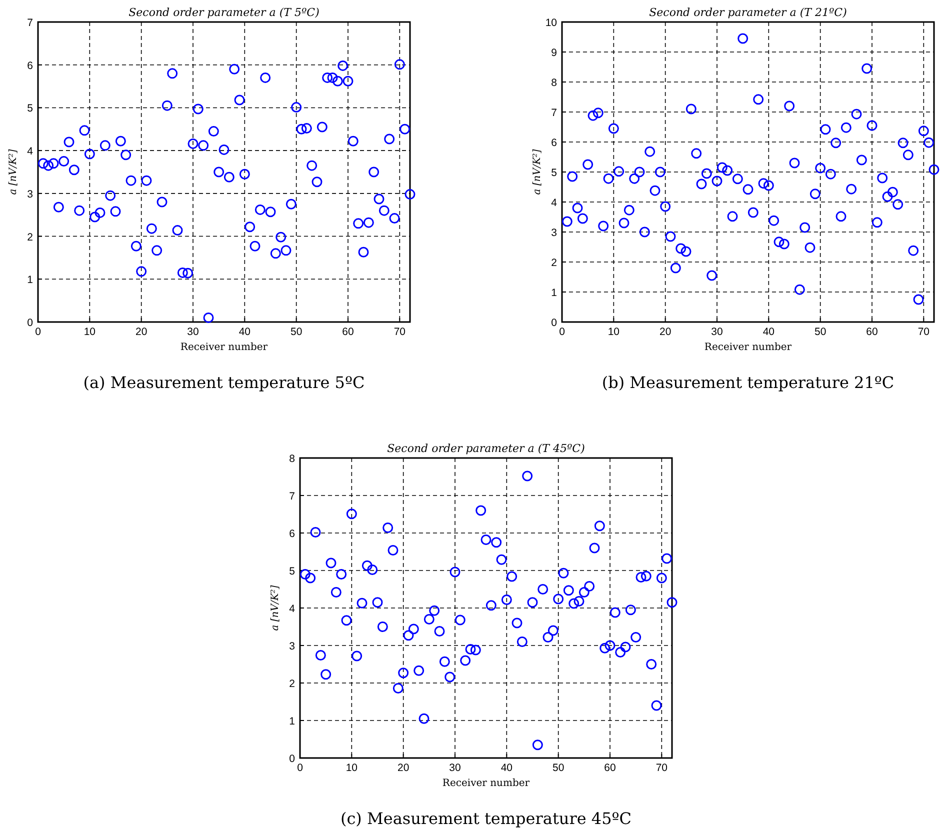  Describe the element at coordinates (224, 12) in the screenshot. I see `chart-title: Second order parameter a (T 5ºC)` at that location.